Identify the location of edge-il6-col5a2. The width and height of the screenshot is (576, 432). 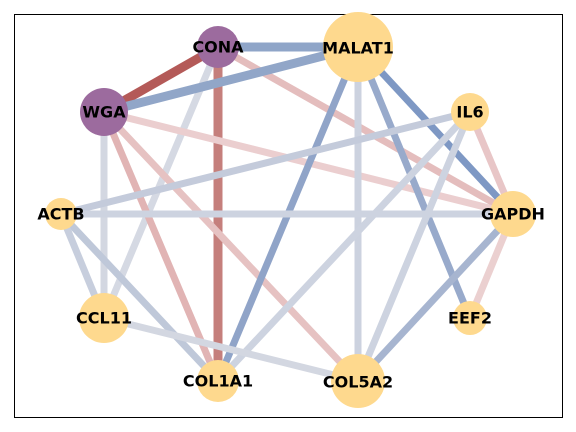
(414, 246).